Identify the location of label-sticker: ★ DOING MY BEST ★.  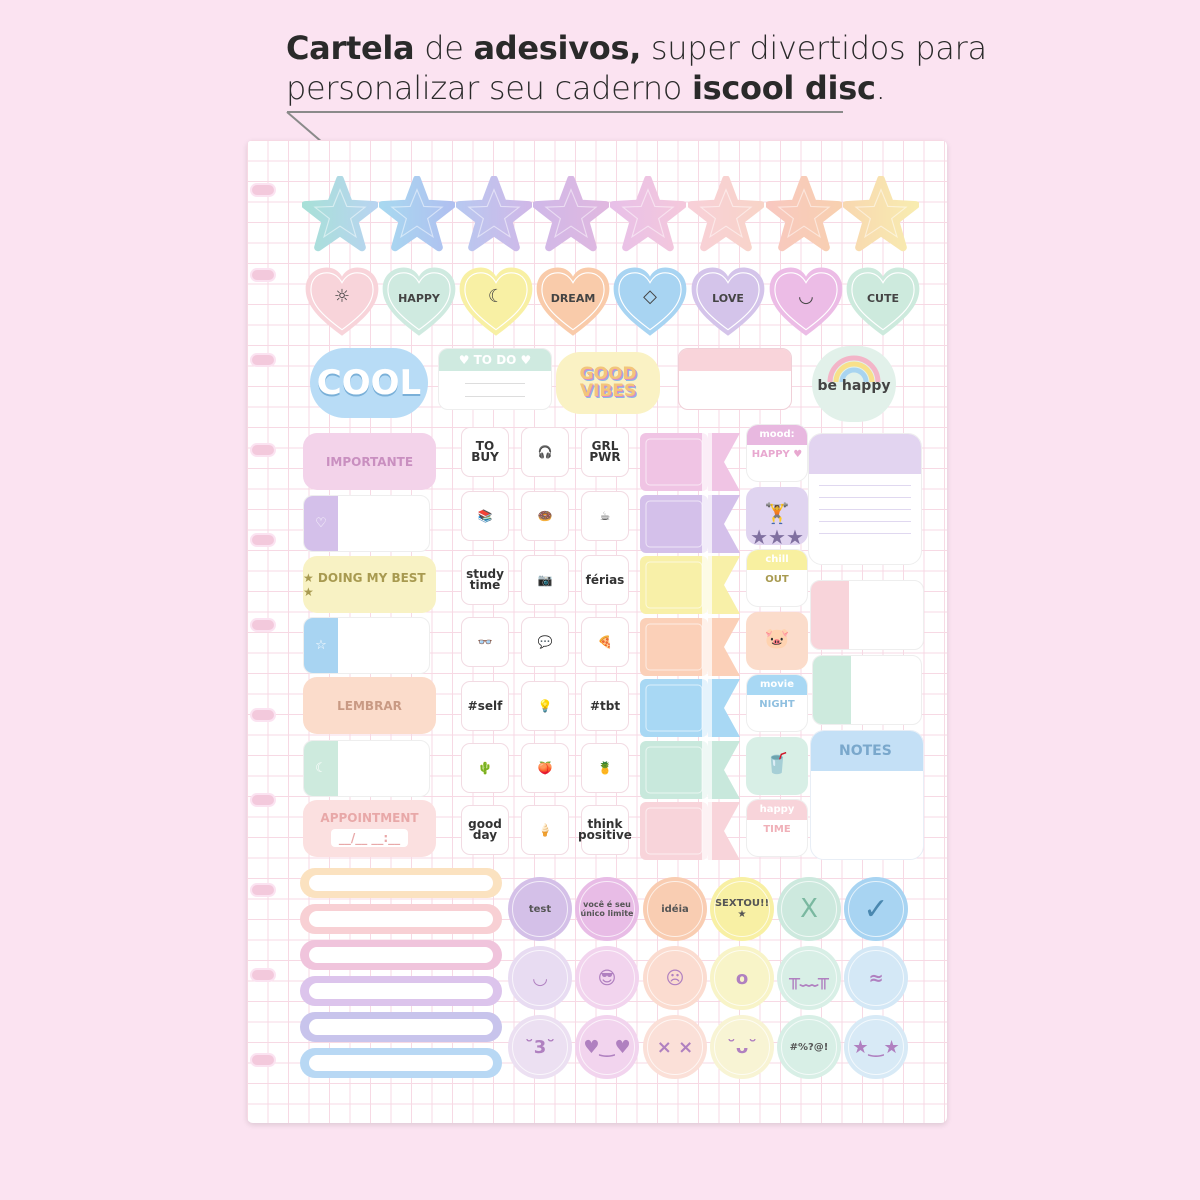
(369, 584).